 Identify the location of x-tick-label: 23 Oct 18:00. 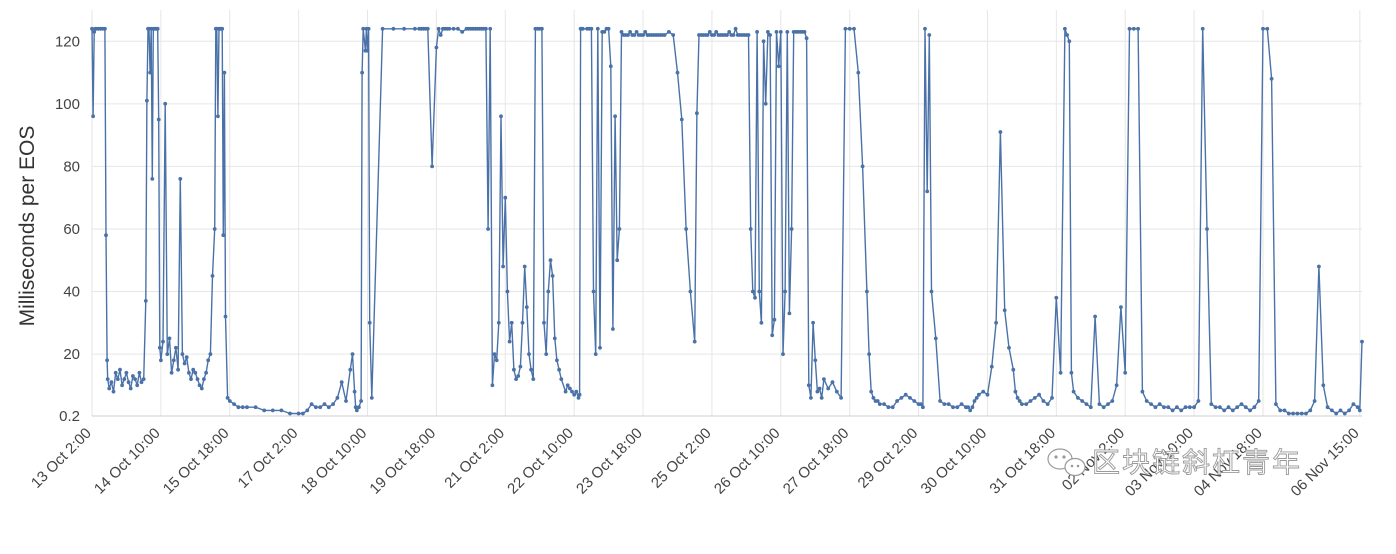
(609, 461).